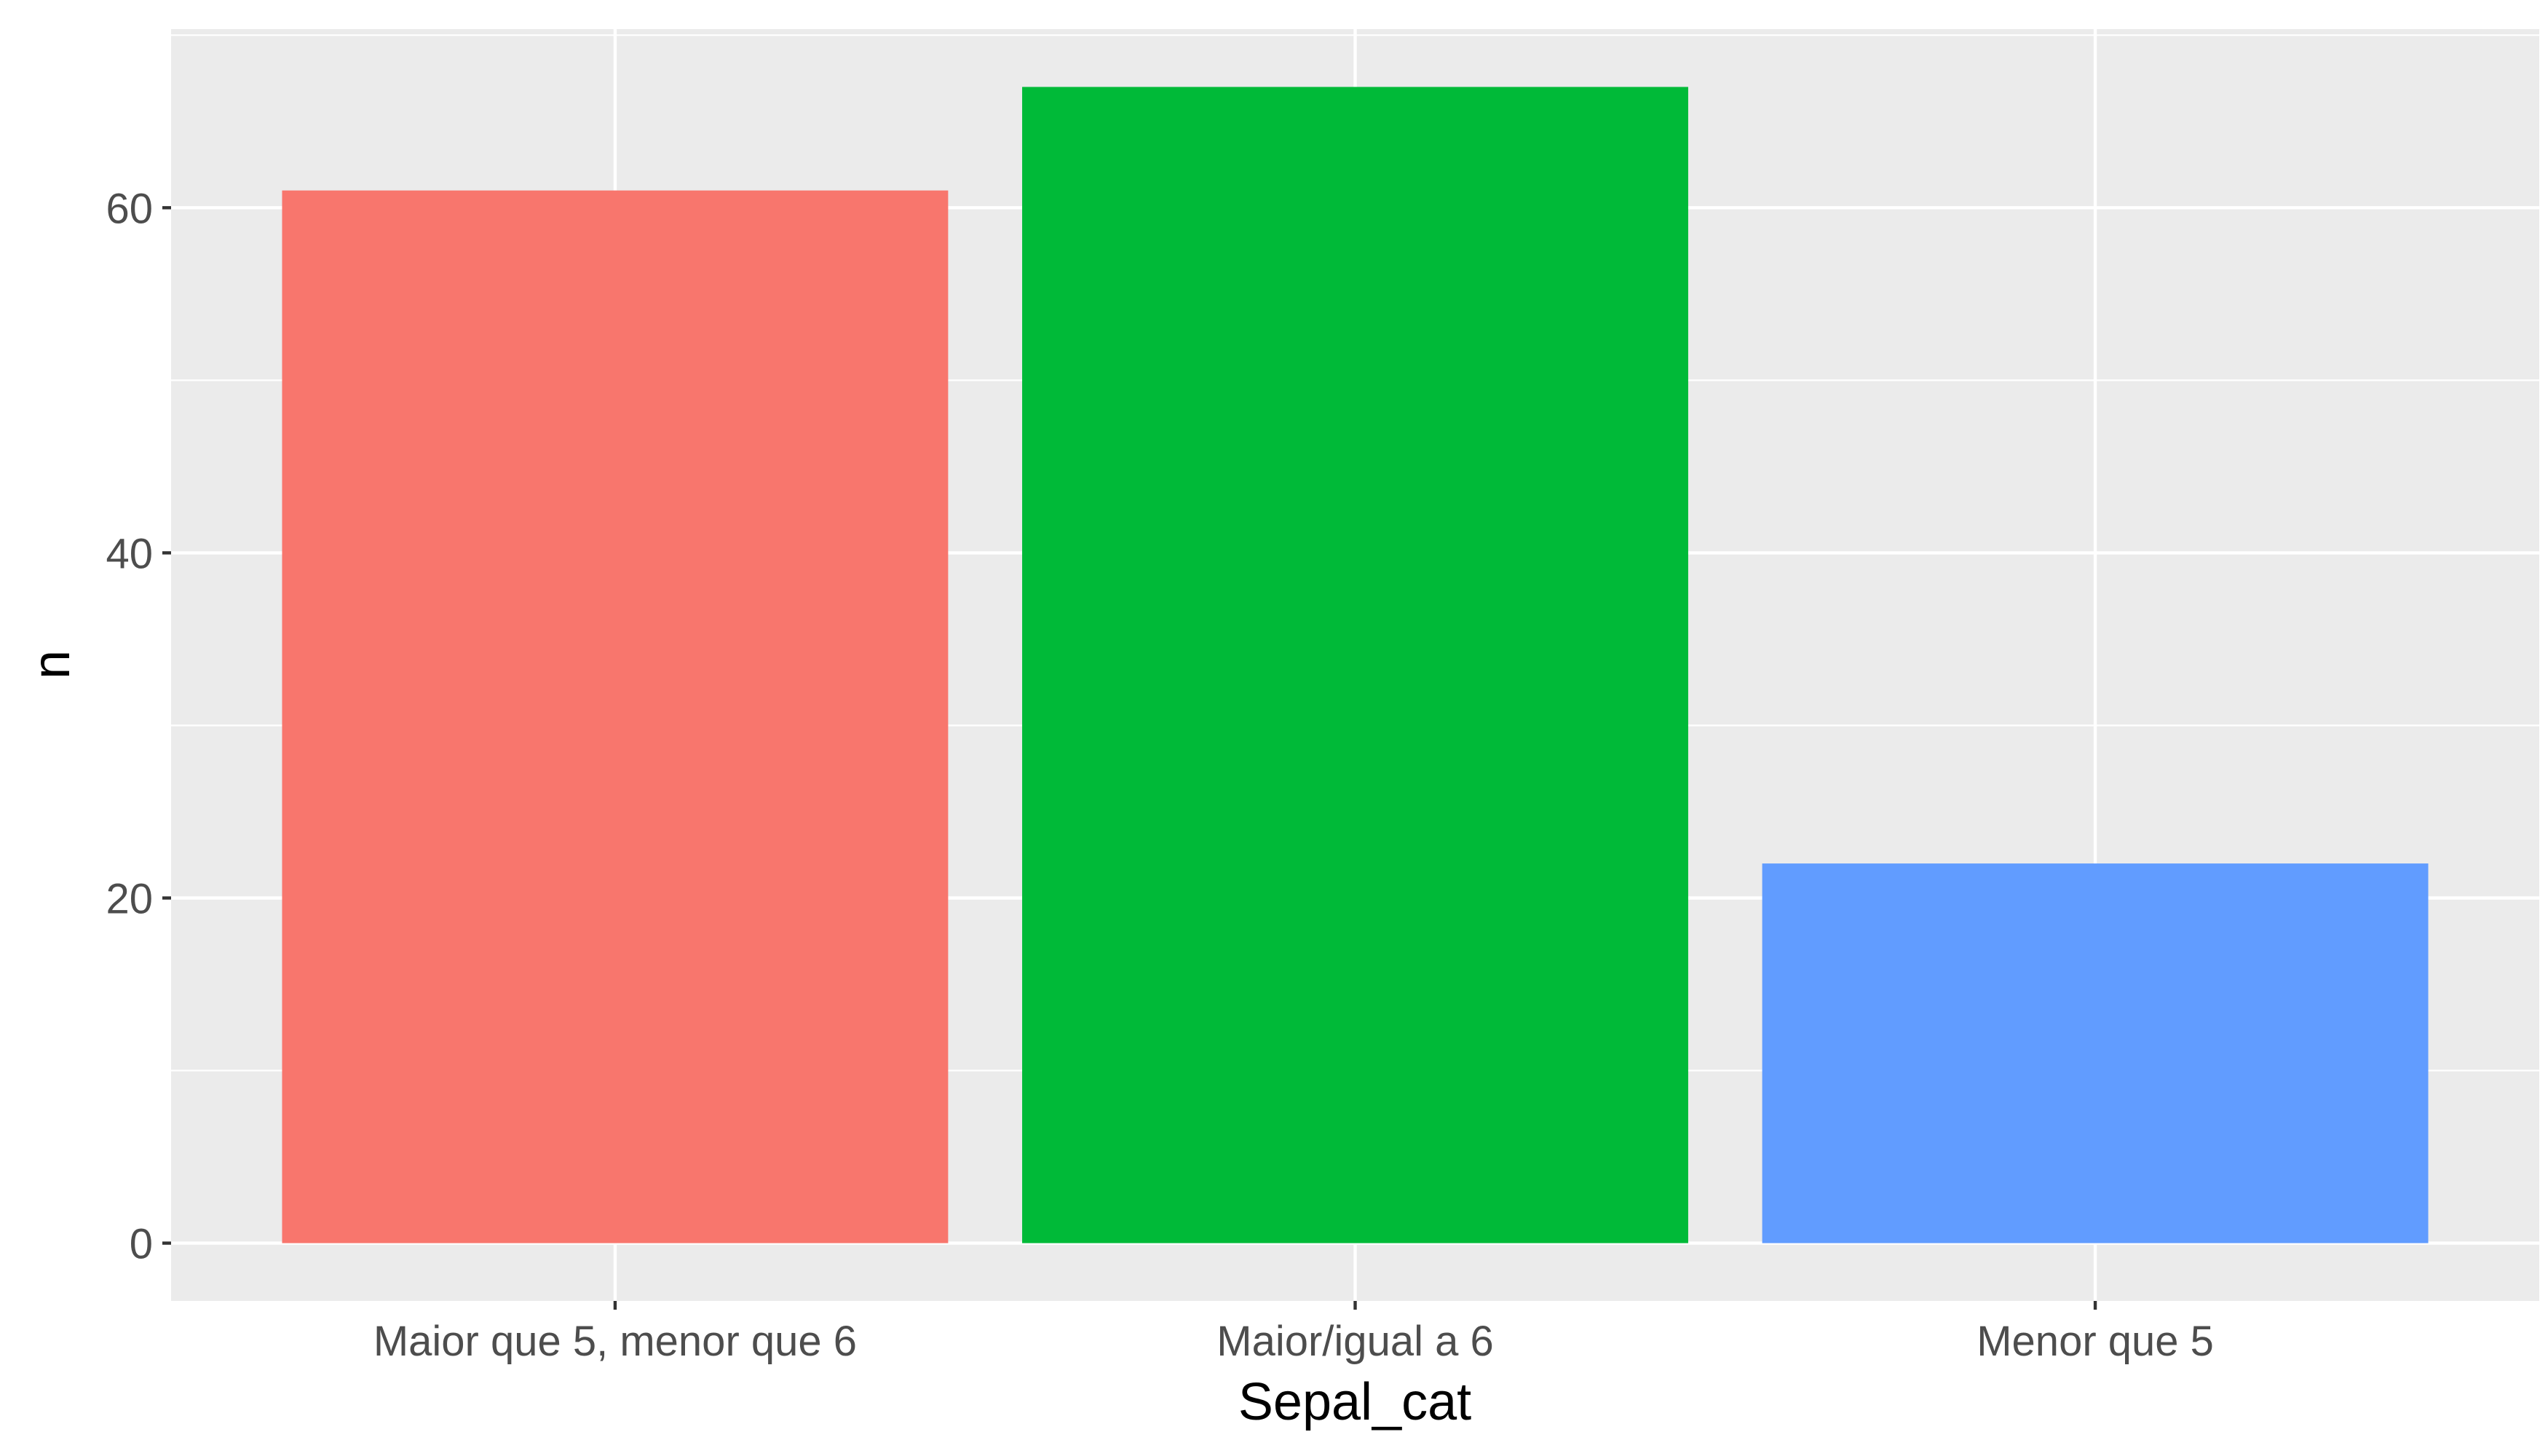 The image size is (2548, 1456). I want to click on y-axis-title: n, so click(52, 664).